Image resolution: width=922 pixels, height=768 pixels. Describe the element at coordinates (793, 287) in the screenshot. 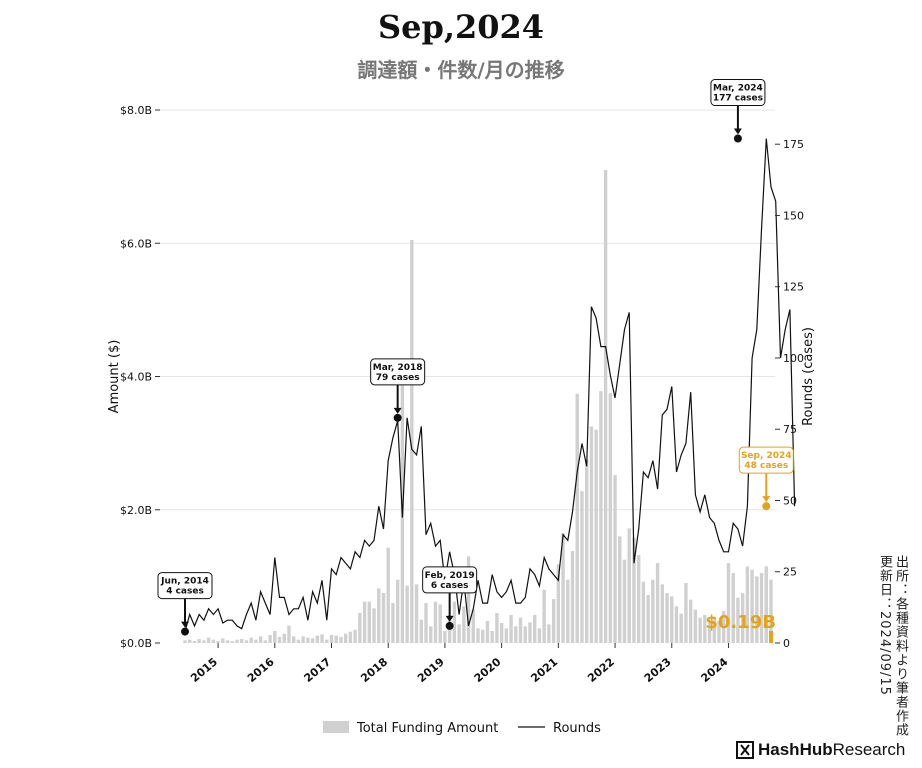

I see `y-right-tick-label: 125` at that location.